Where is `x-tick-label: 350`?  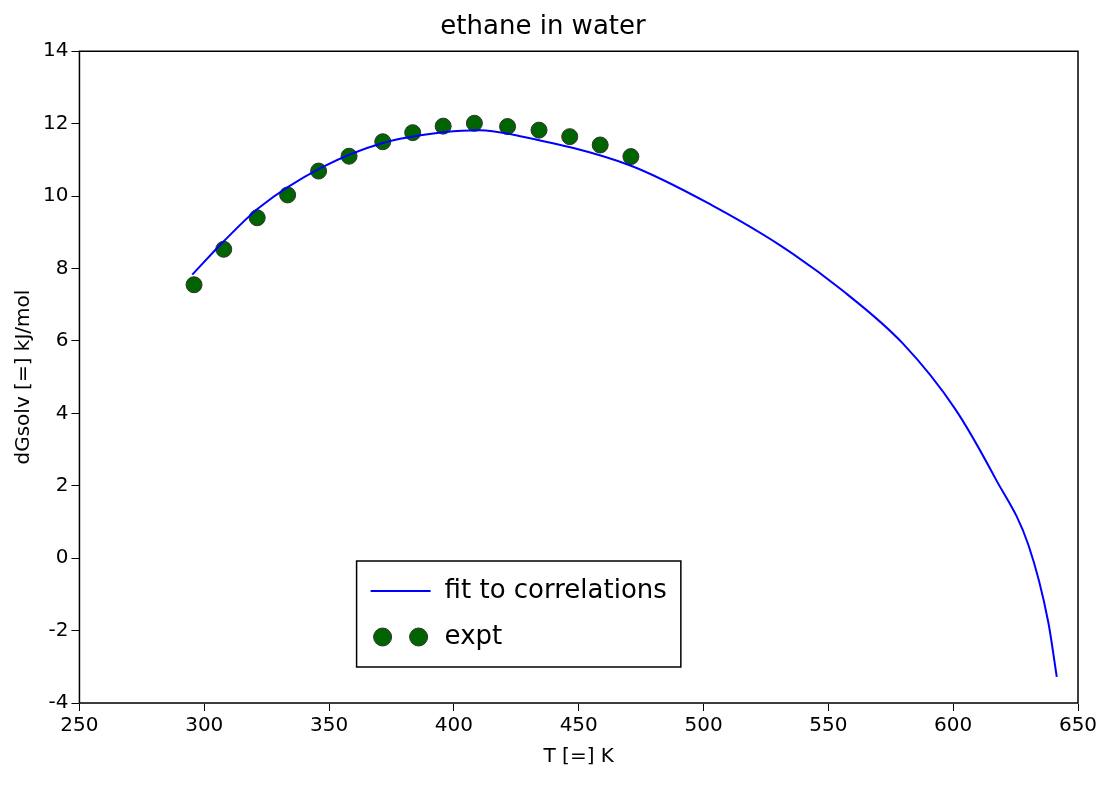
x-tick-label: 350 is located at coordinates (329, 724).